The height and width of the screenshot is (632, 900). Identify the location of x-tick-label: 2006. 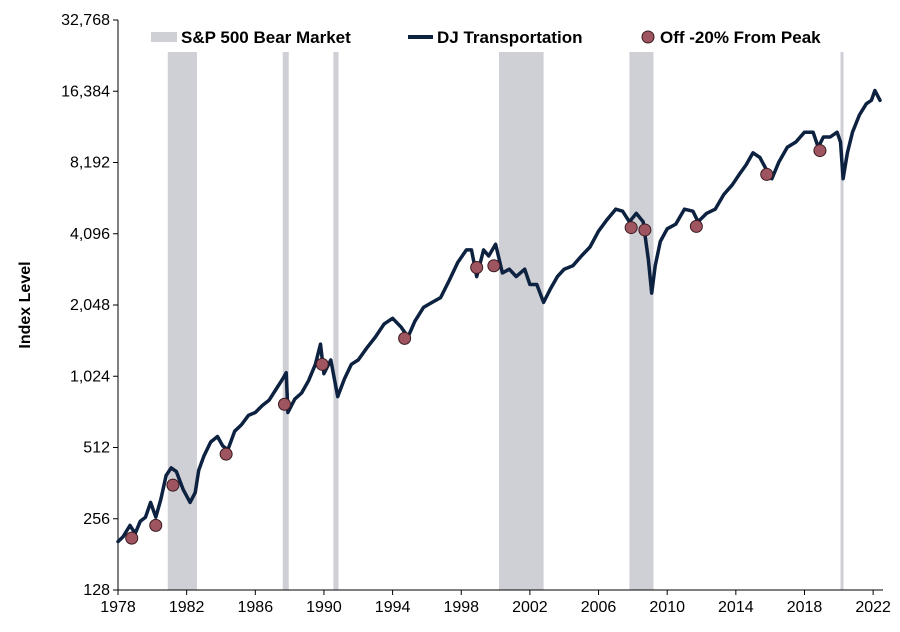
(599, 607).